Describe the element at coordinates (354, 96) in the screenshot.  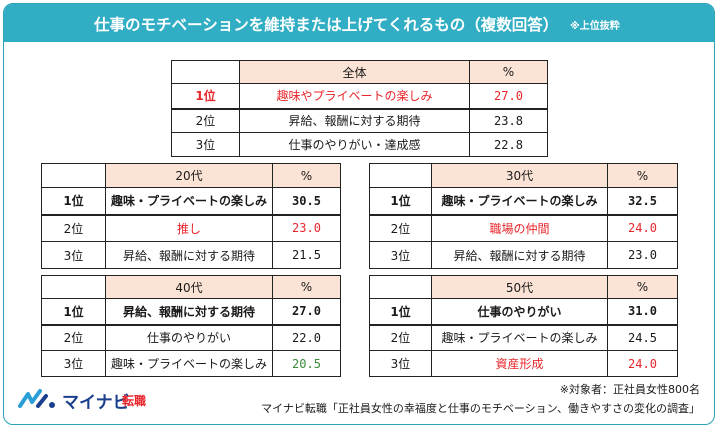
I see `item-cell: 趣味やプライベートの楽しみ` at that location.